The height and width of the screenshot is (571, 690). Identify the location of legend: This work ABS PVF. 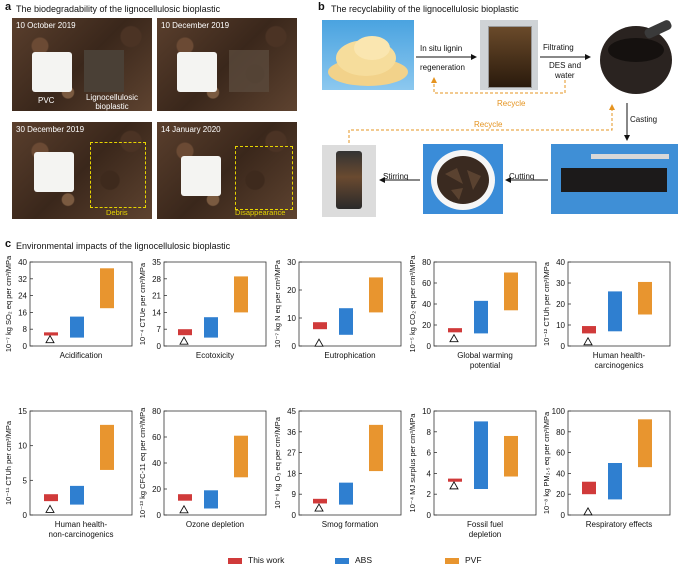
(398, 561).